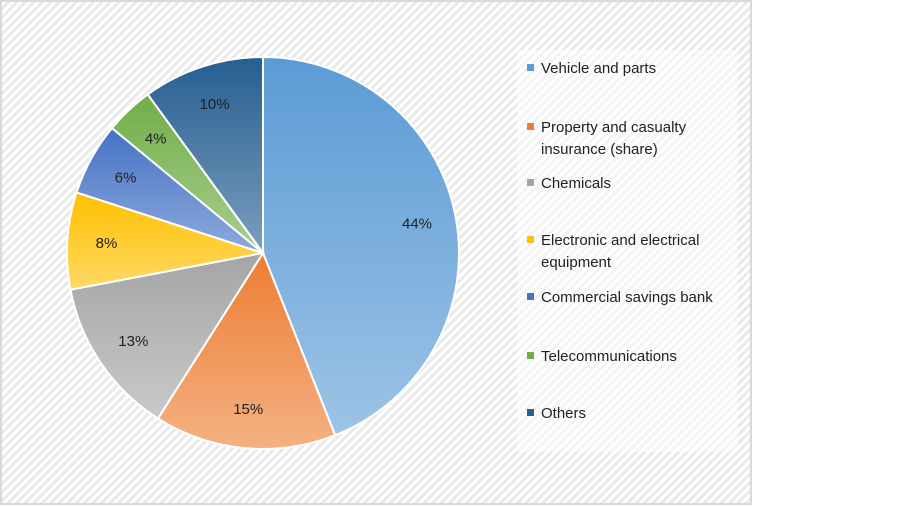  I want to click on legend-label: Commercial savings bank, so click(627, 297).